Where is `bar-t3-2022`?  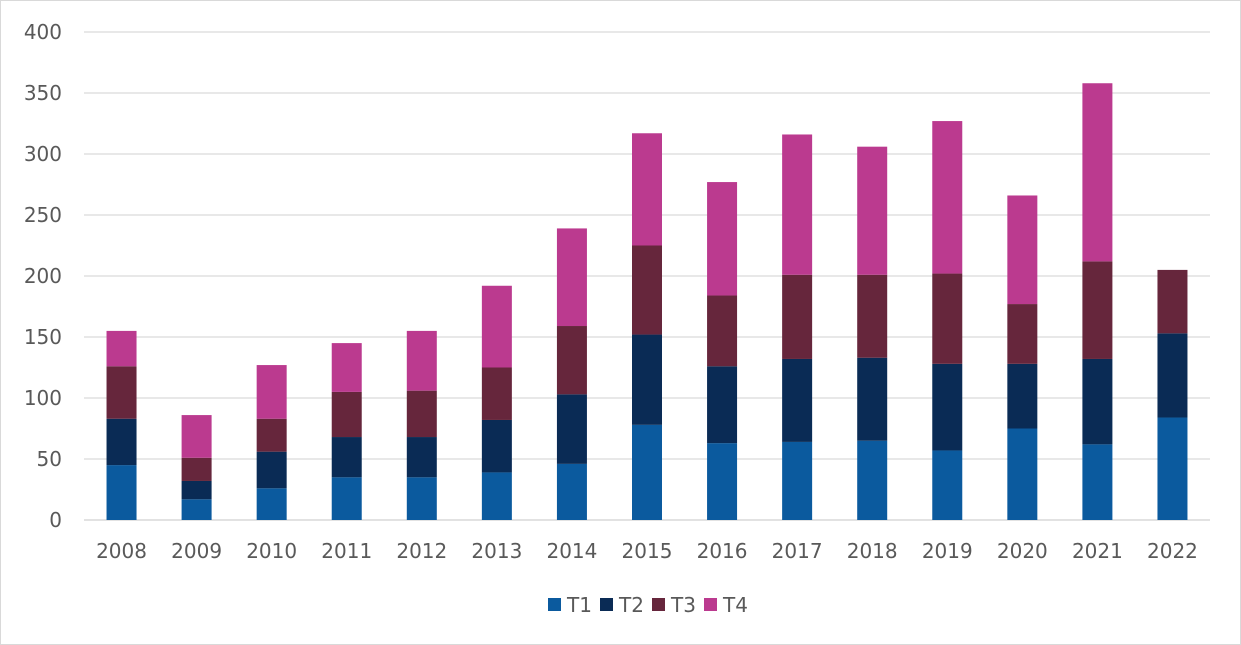
bar-t3-2022 is located at coordinates (1172, 301).